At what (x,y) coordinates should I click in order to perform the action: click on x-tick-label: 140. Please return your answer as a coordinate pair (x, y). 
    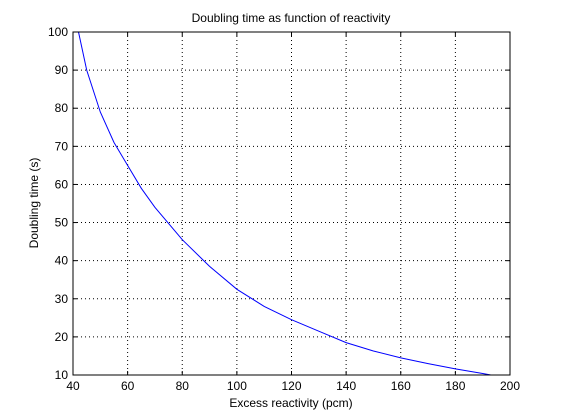
    Looking at the image, I should click on (346, 386).